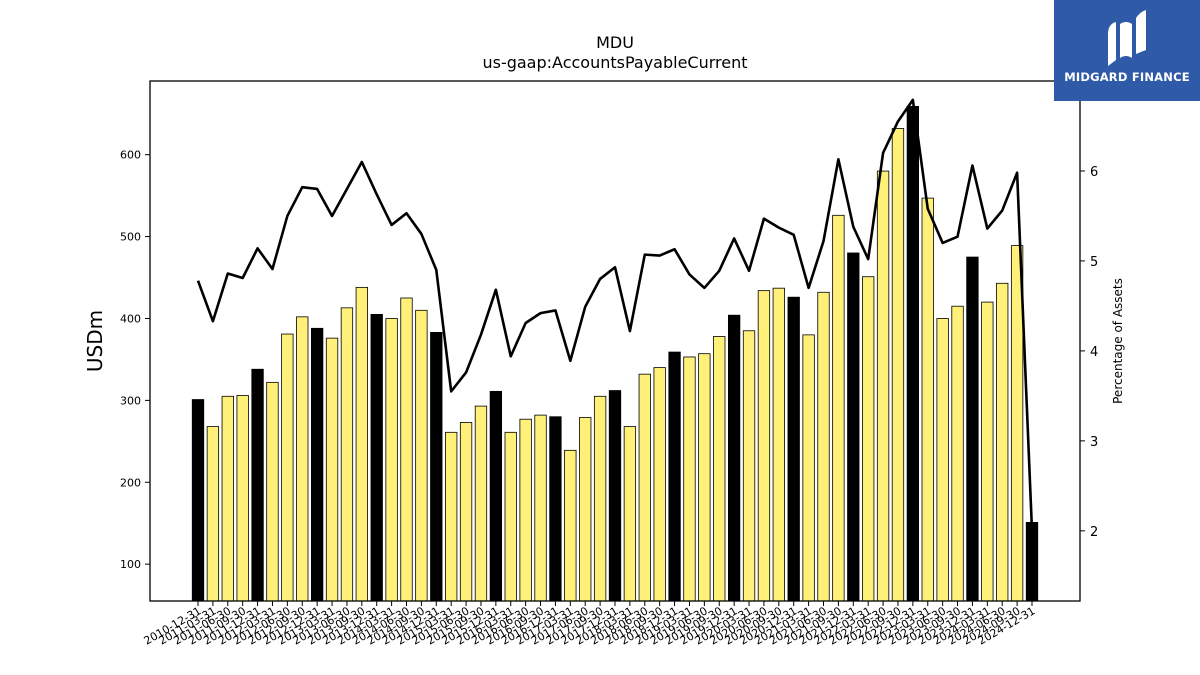 Image resolution: width=1200 pixels, height=675 pixels. Describe the element at coordinates (1127, 38) in the screenshot. I see `logo-mark-icon` at that location.